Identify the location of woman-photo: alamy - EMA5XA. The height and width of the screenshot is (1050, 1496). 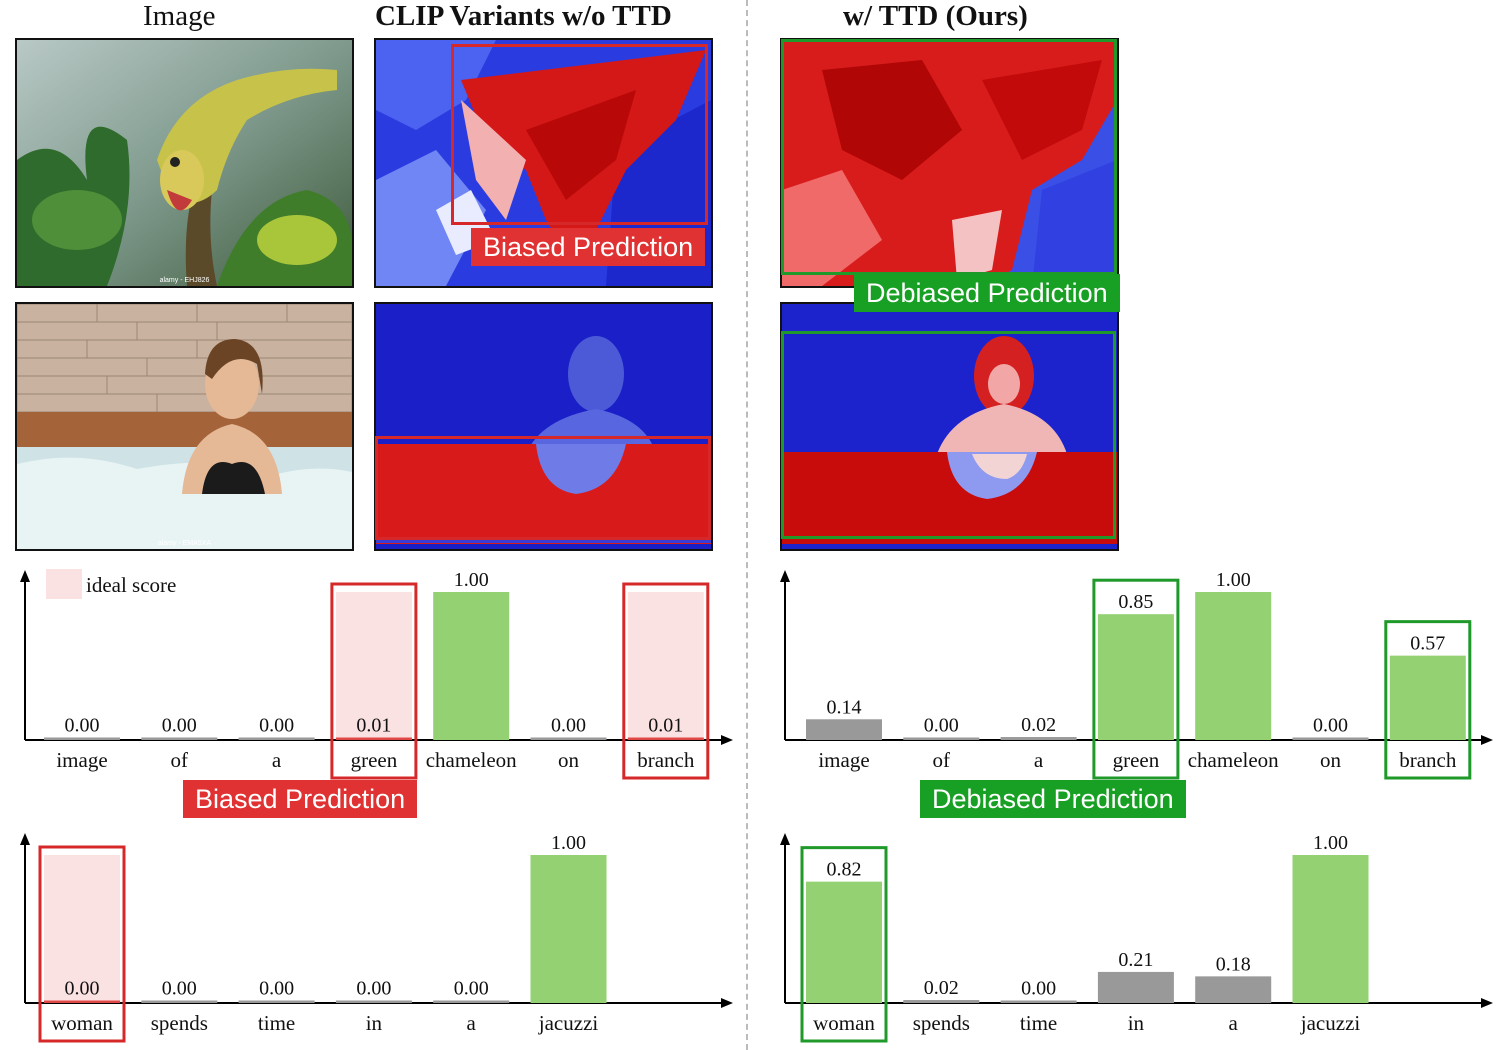
(184, 426).